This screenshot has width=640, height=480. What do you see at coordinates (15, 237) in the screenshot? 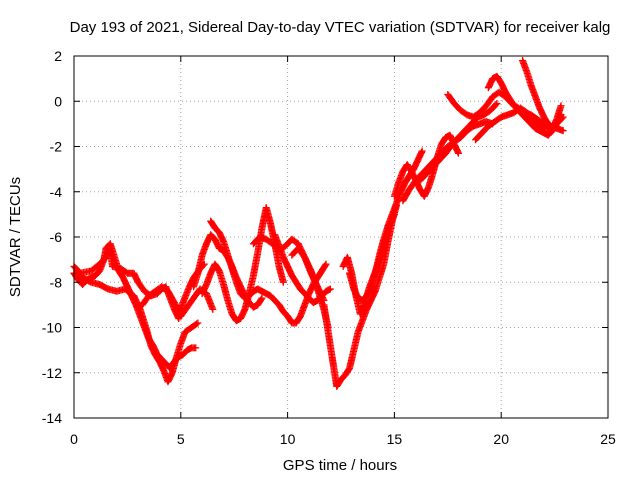
I see `y-axis-title: SDTVAR / TECUs` at bounding box center [15, 237].